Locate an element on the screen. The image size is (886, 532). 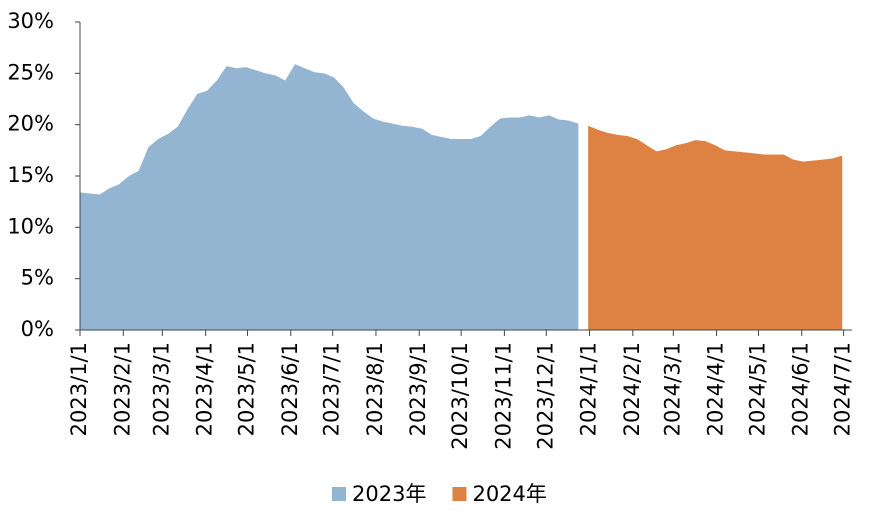
y-tick-label: 10% is located at coordinates (30, 226).